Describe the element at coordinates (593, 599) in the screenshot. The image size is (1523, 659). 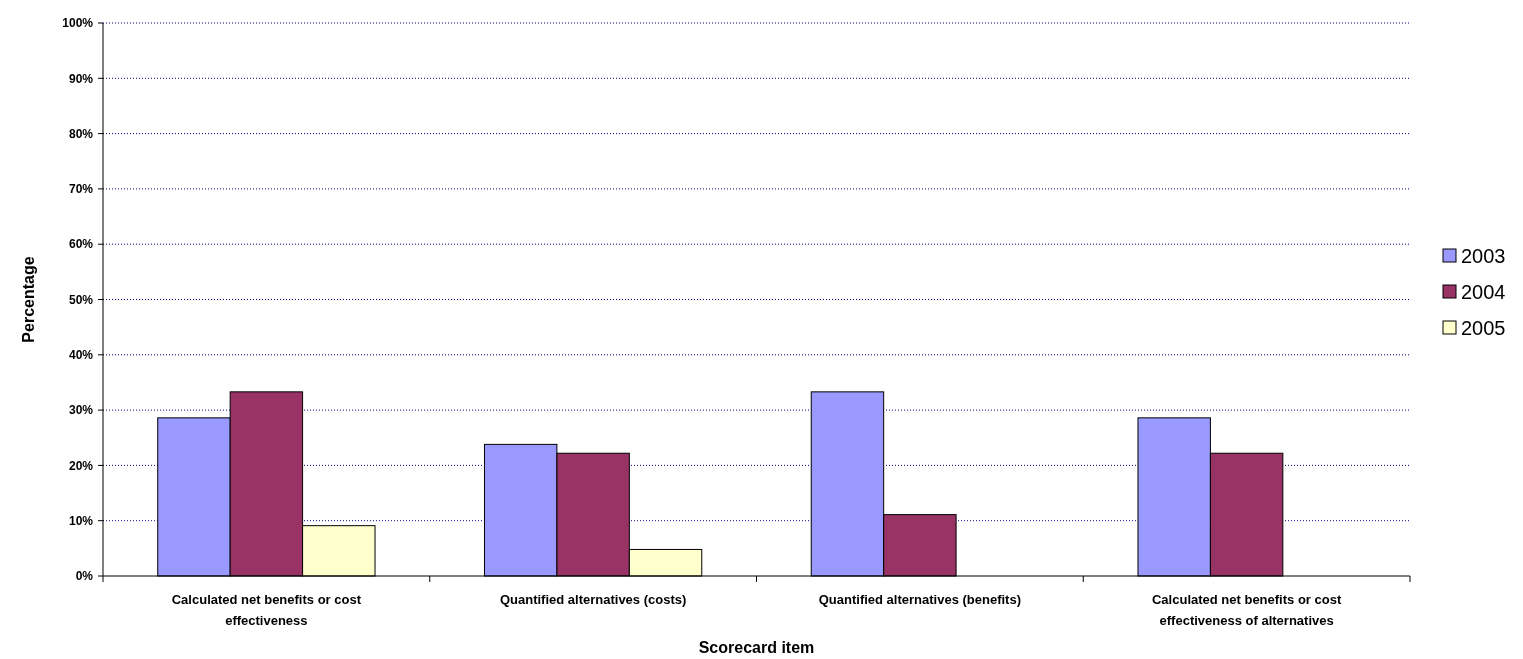
I see `x-tick-label: Quantified alternatives (costs)` at that location.